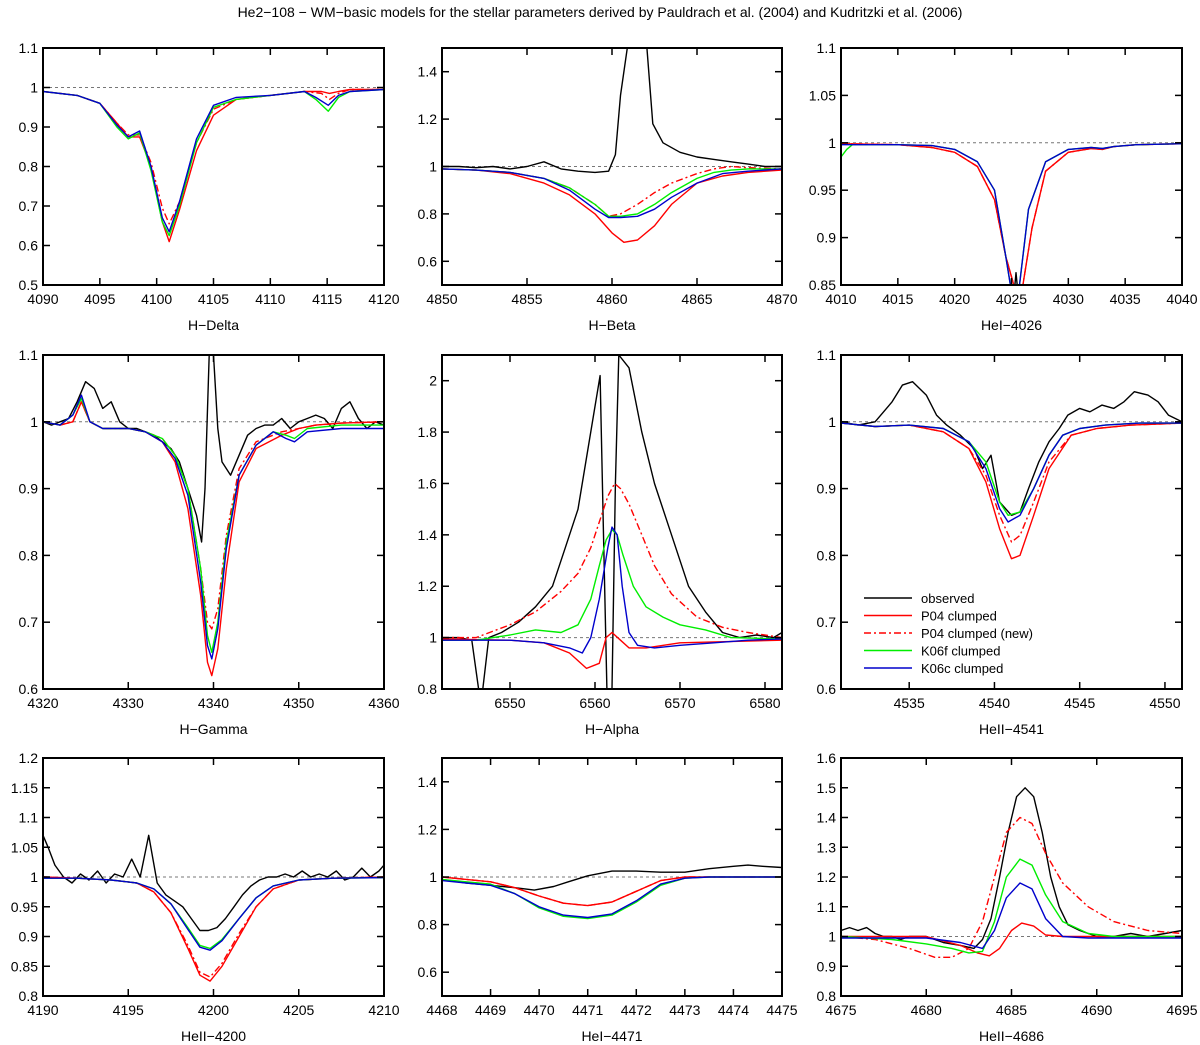  I want to click on panel-h-beta: 4850 4855 4860 4865 4870 0.6 0.8 1 1.2 1.4 H−Beta, so click(608, 190).